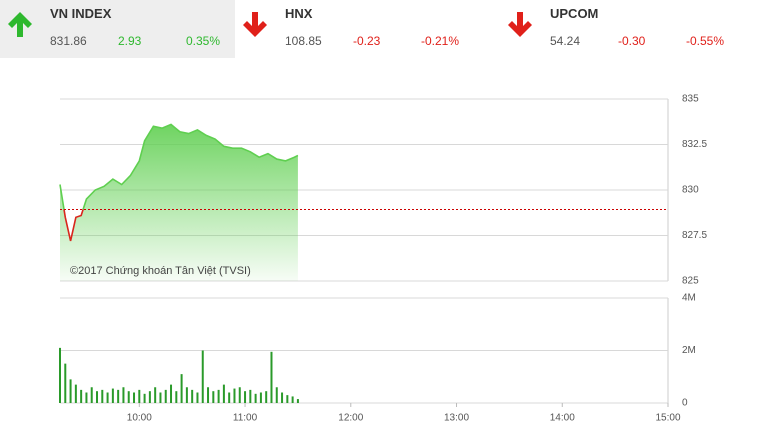 The image size is (770, 435). What do you see at coordinates (299, 13) in the screenshot?
I see `index-name: HNX` at bounding box center [299, 13].